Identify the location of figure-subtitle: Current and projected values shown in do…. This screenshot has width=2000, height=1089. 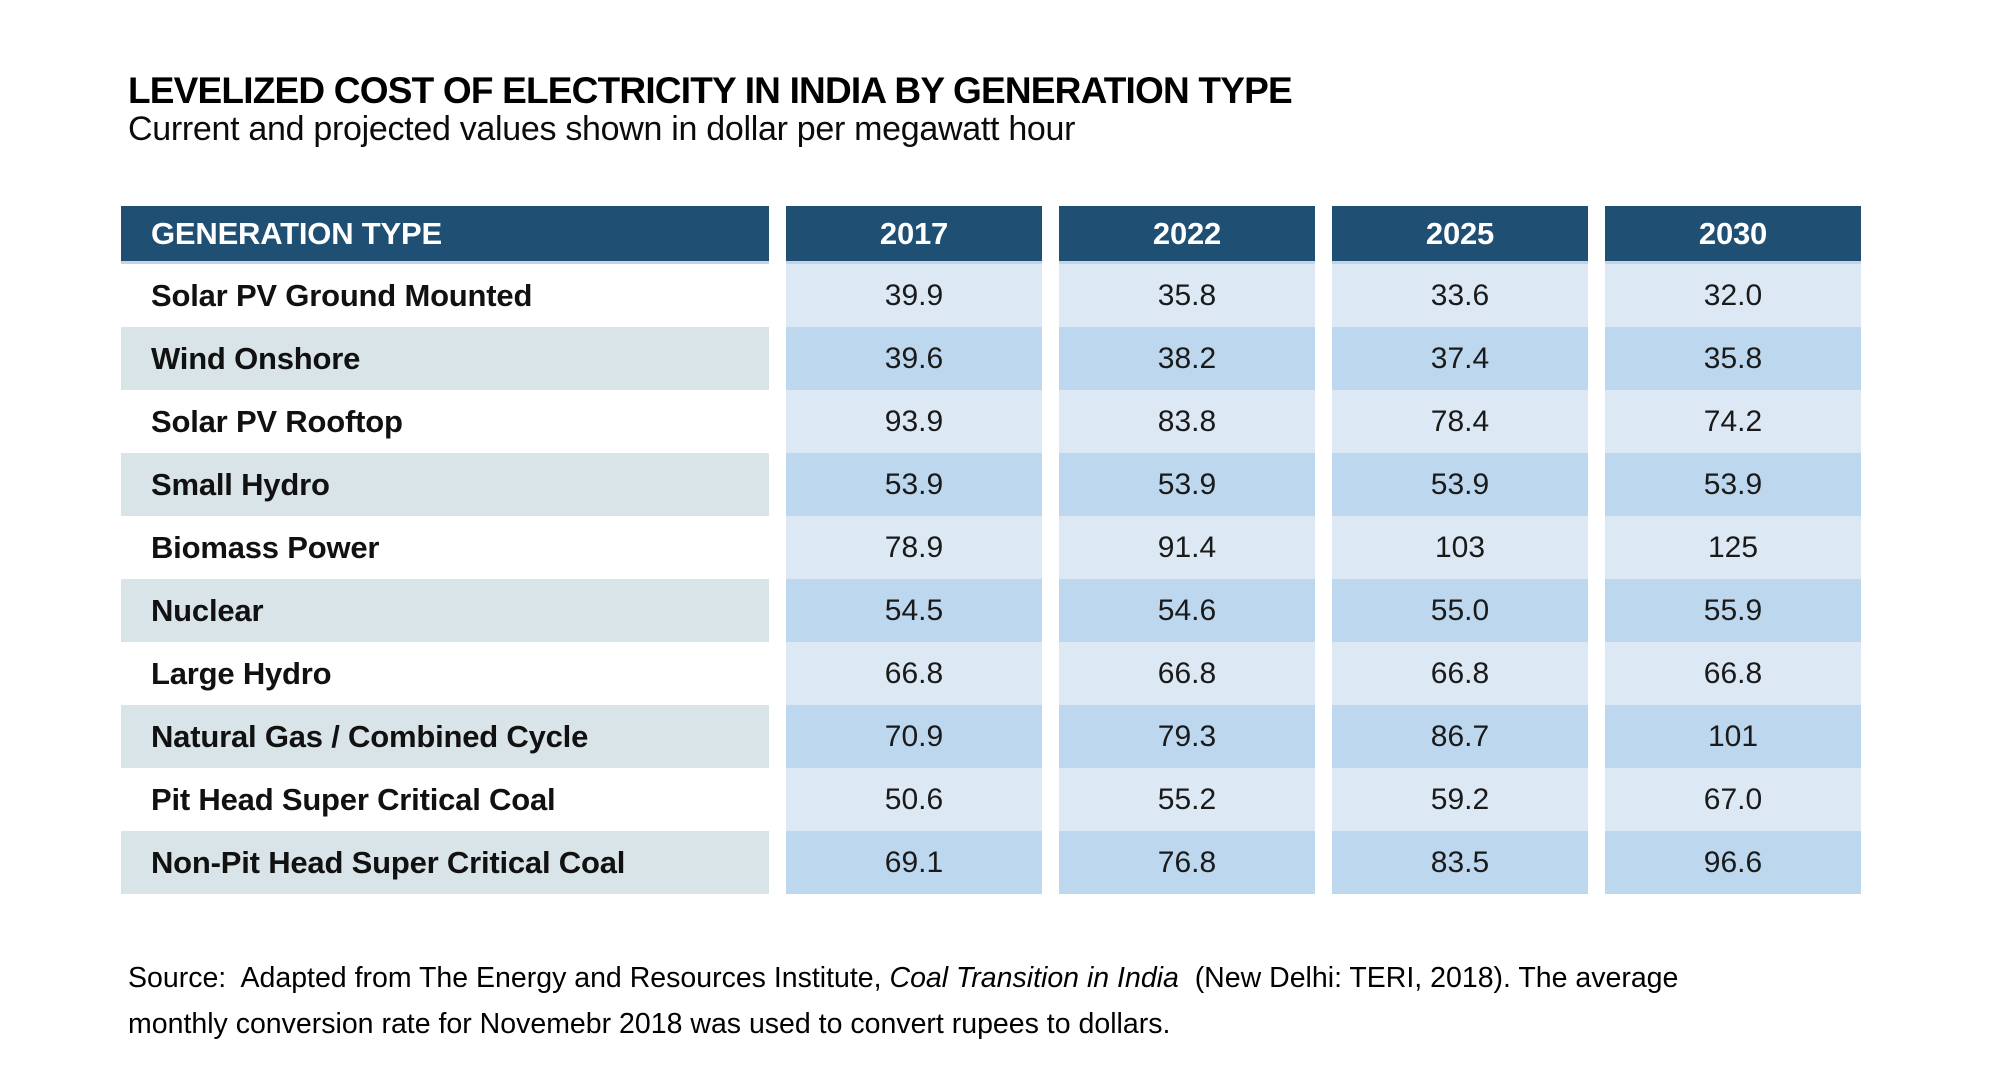
(602, 129).